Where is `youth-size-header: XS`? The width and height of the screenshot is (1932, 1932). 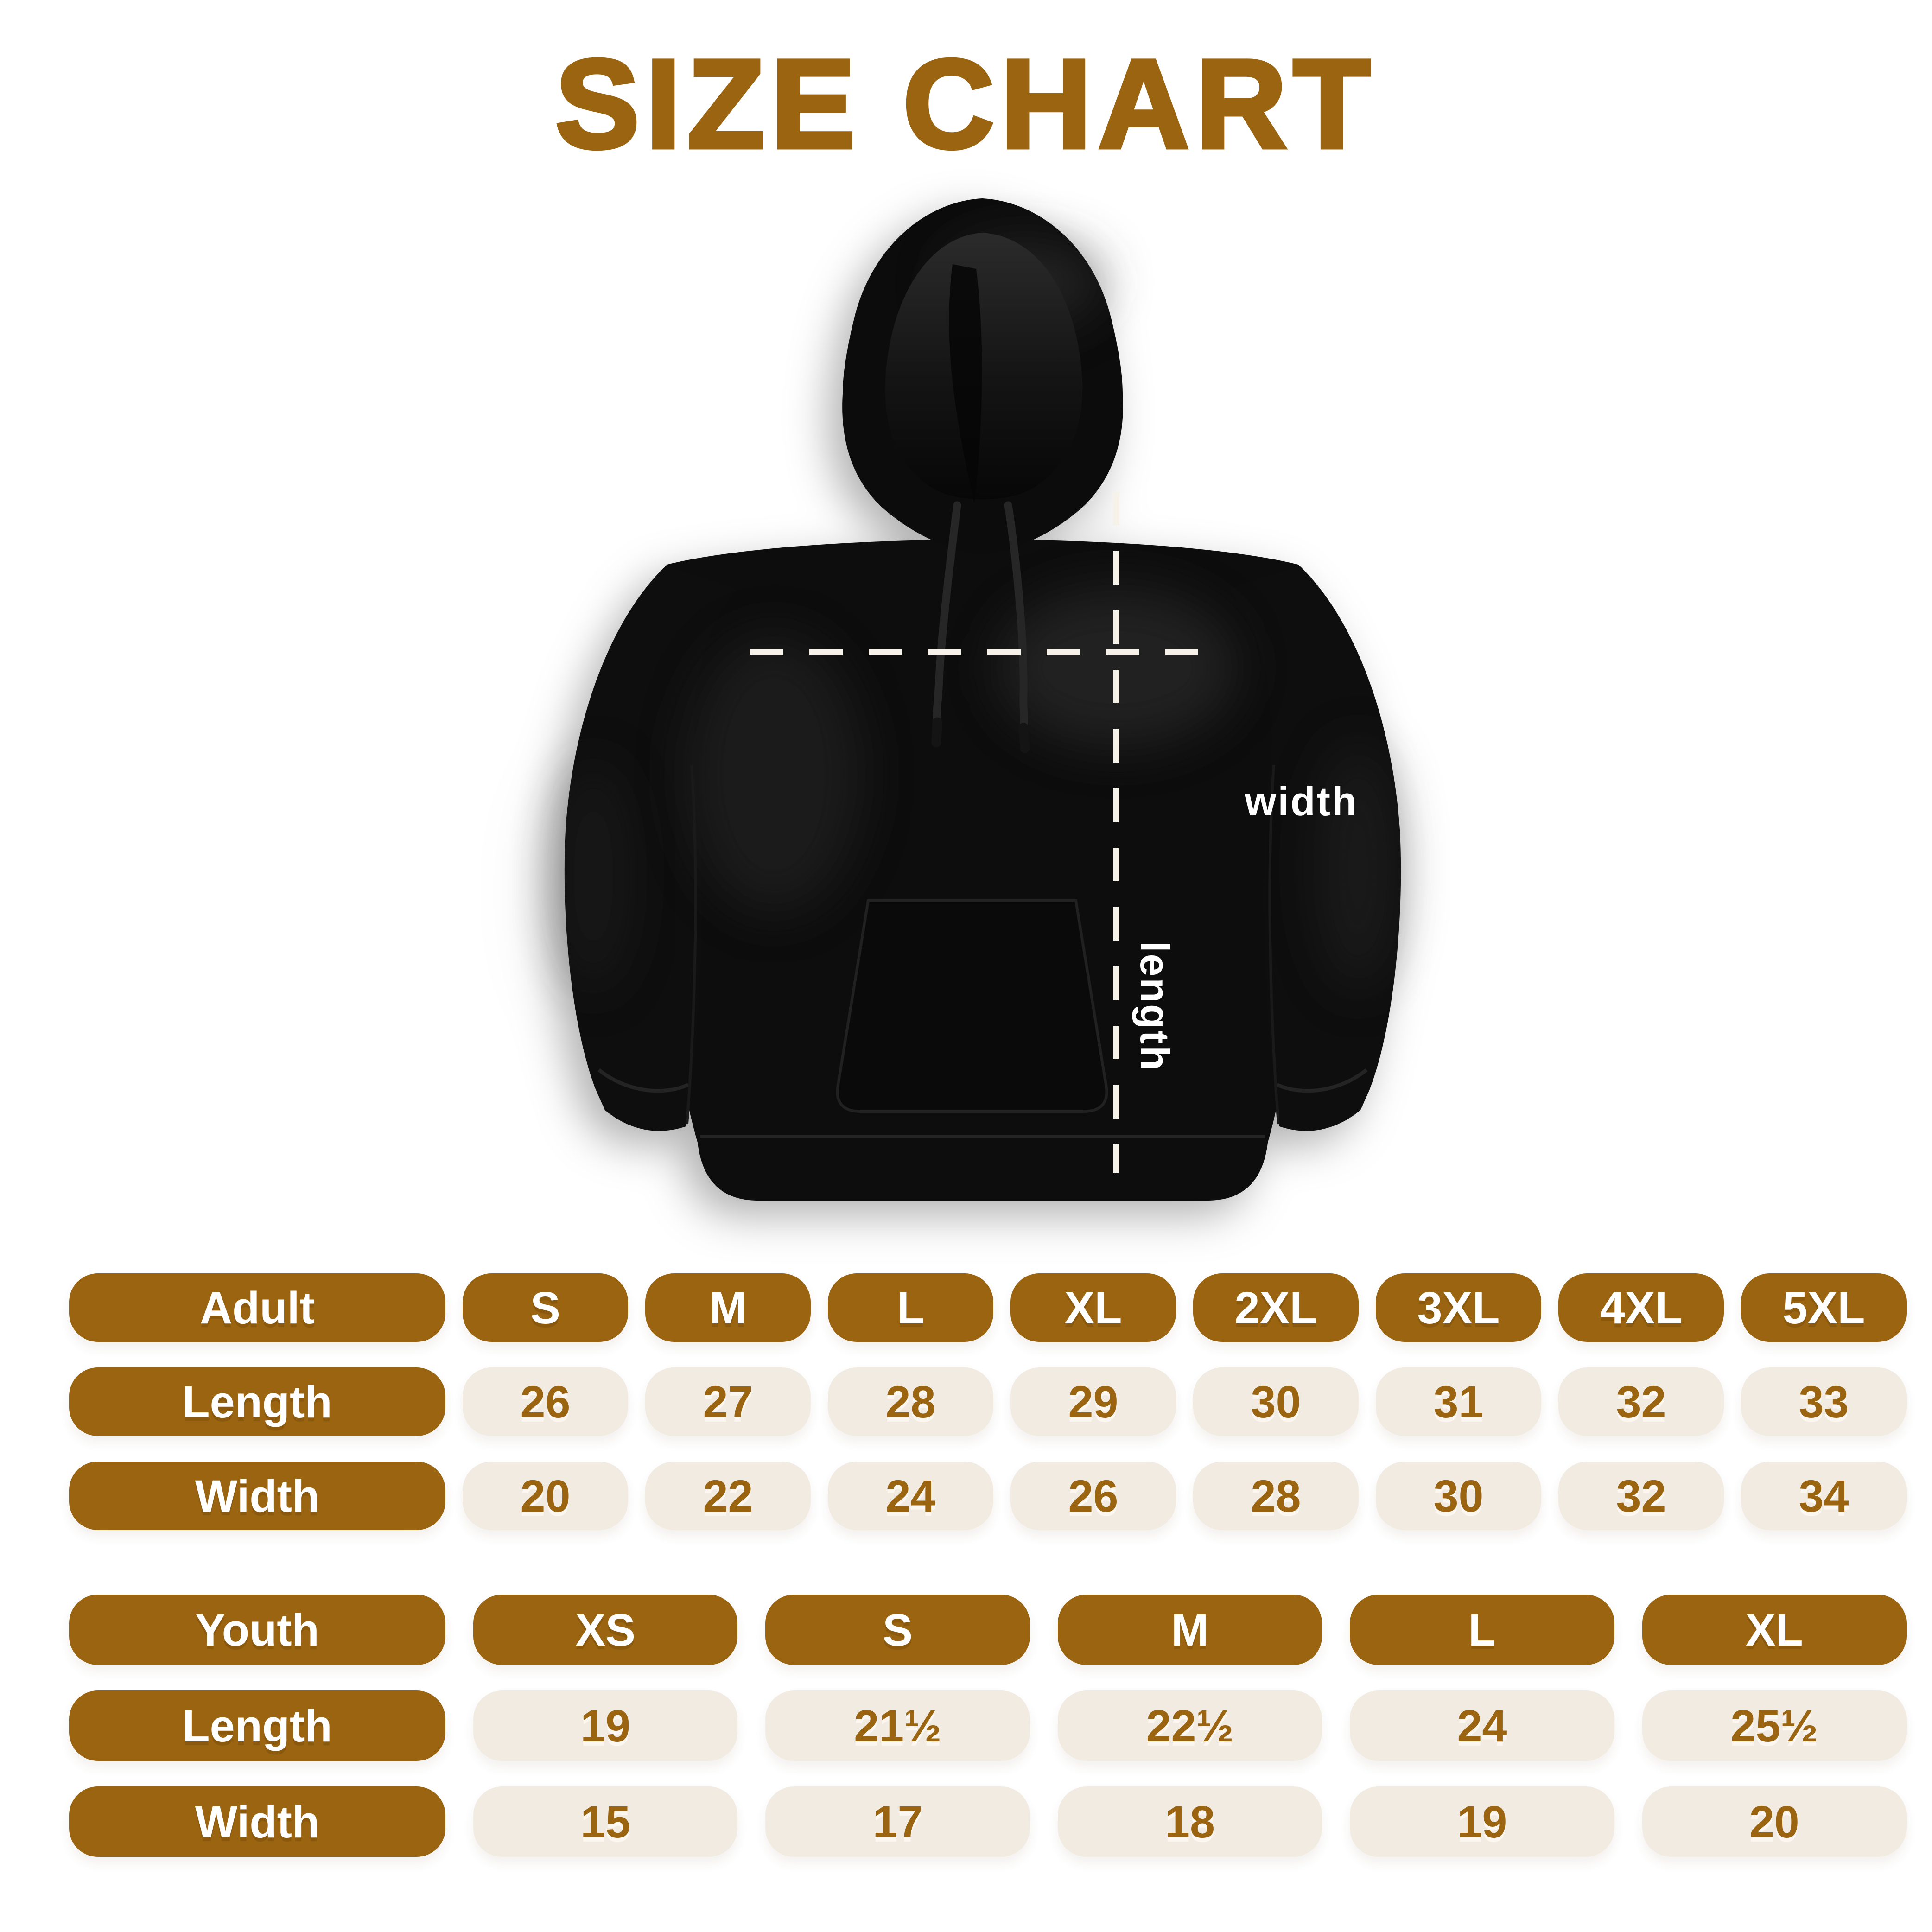
youth-size-header: XS is located at coordinates (605, 1630).